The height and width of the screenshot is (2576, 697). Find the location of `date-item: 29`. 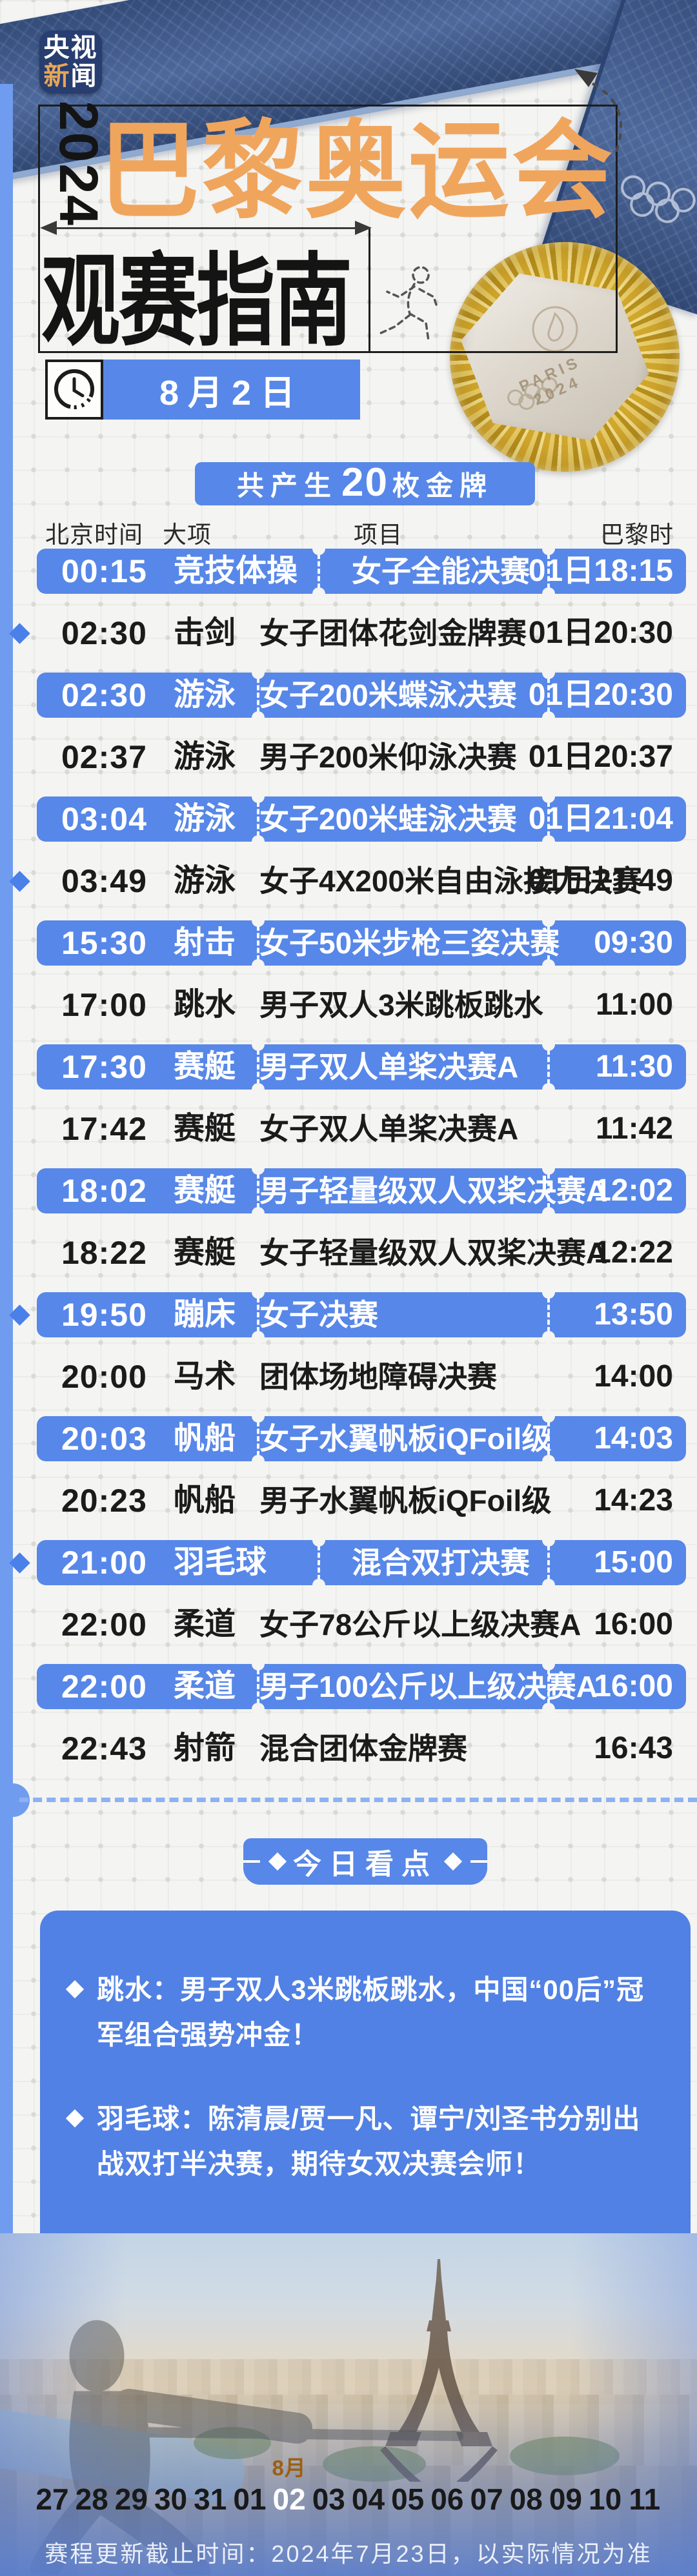

date-item: 29 is located at coordinates (131, 2499).